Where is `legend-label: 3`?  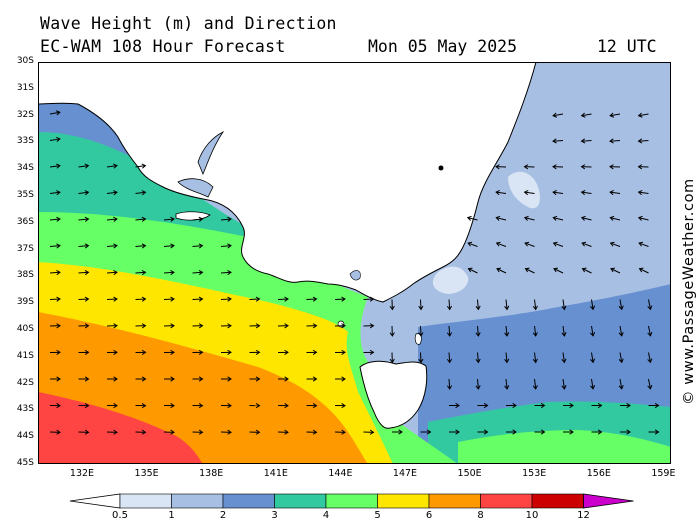
legend-label: 3 is located at coordinates (274, 515).